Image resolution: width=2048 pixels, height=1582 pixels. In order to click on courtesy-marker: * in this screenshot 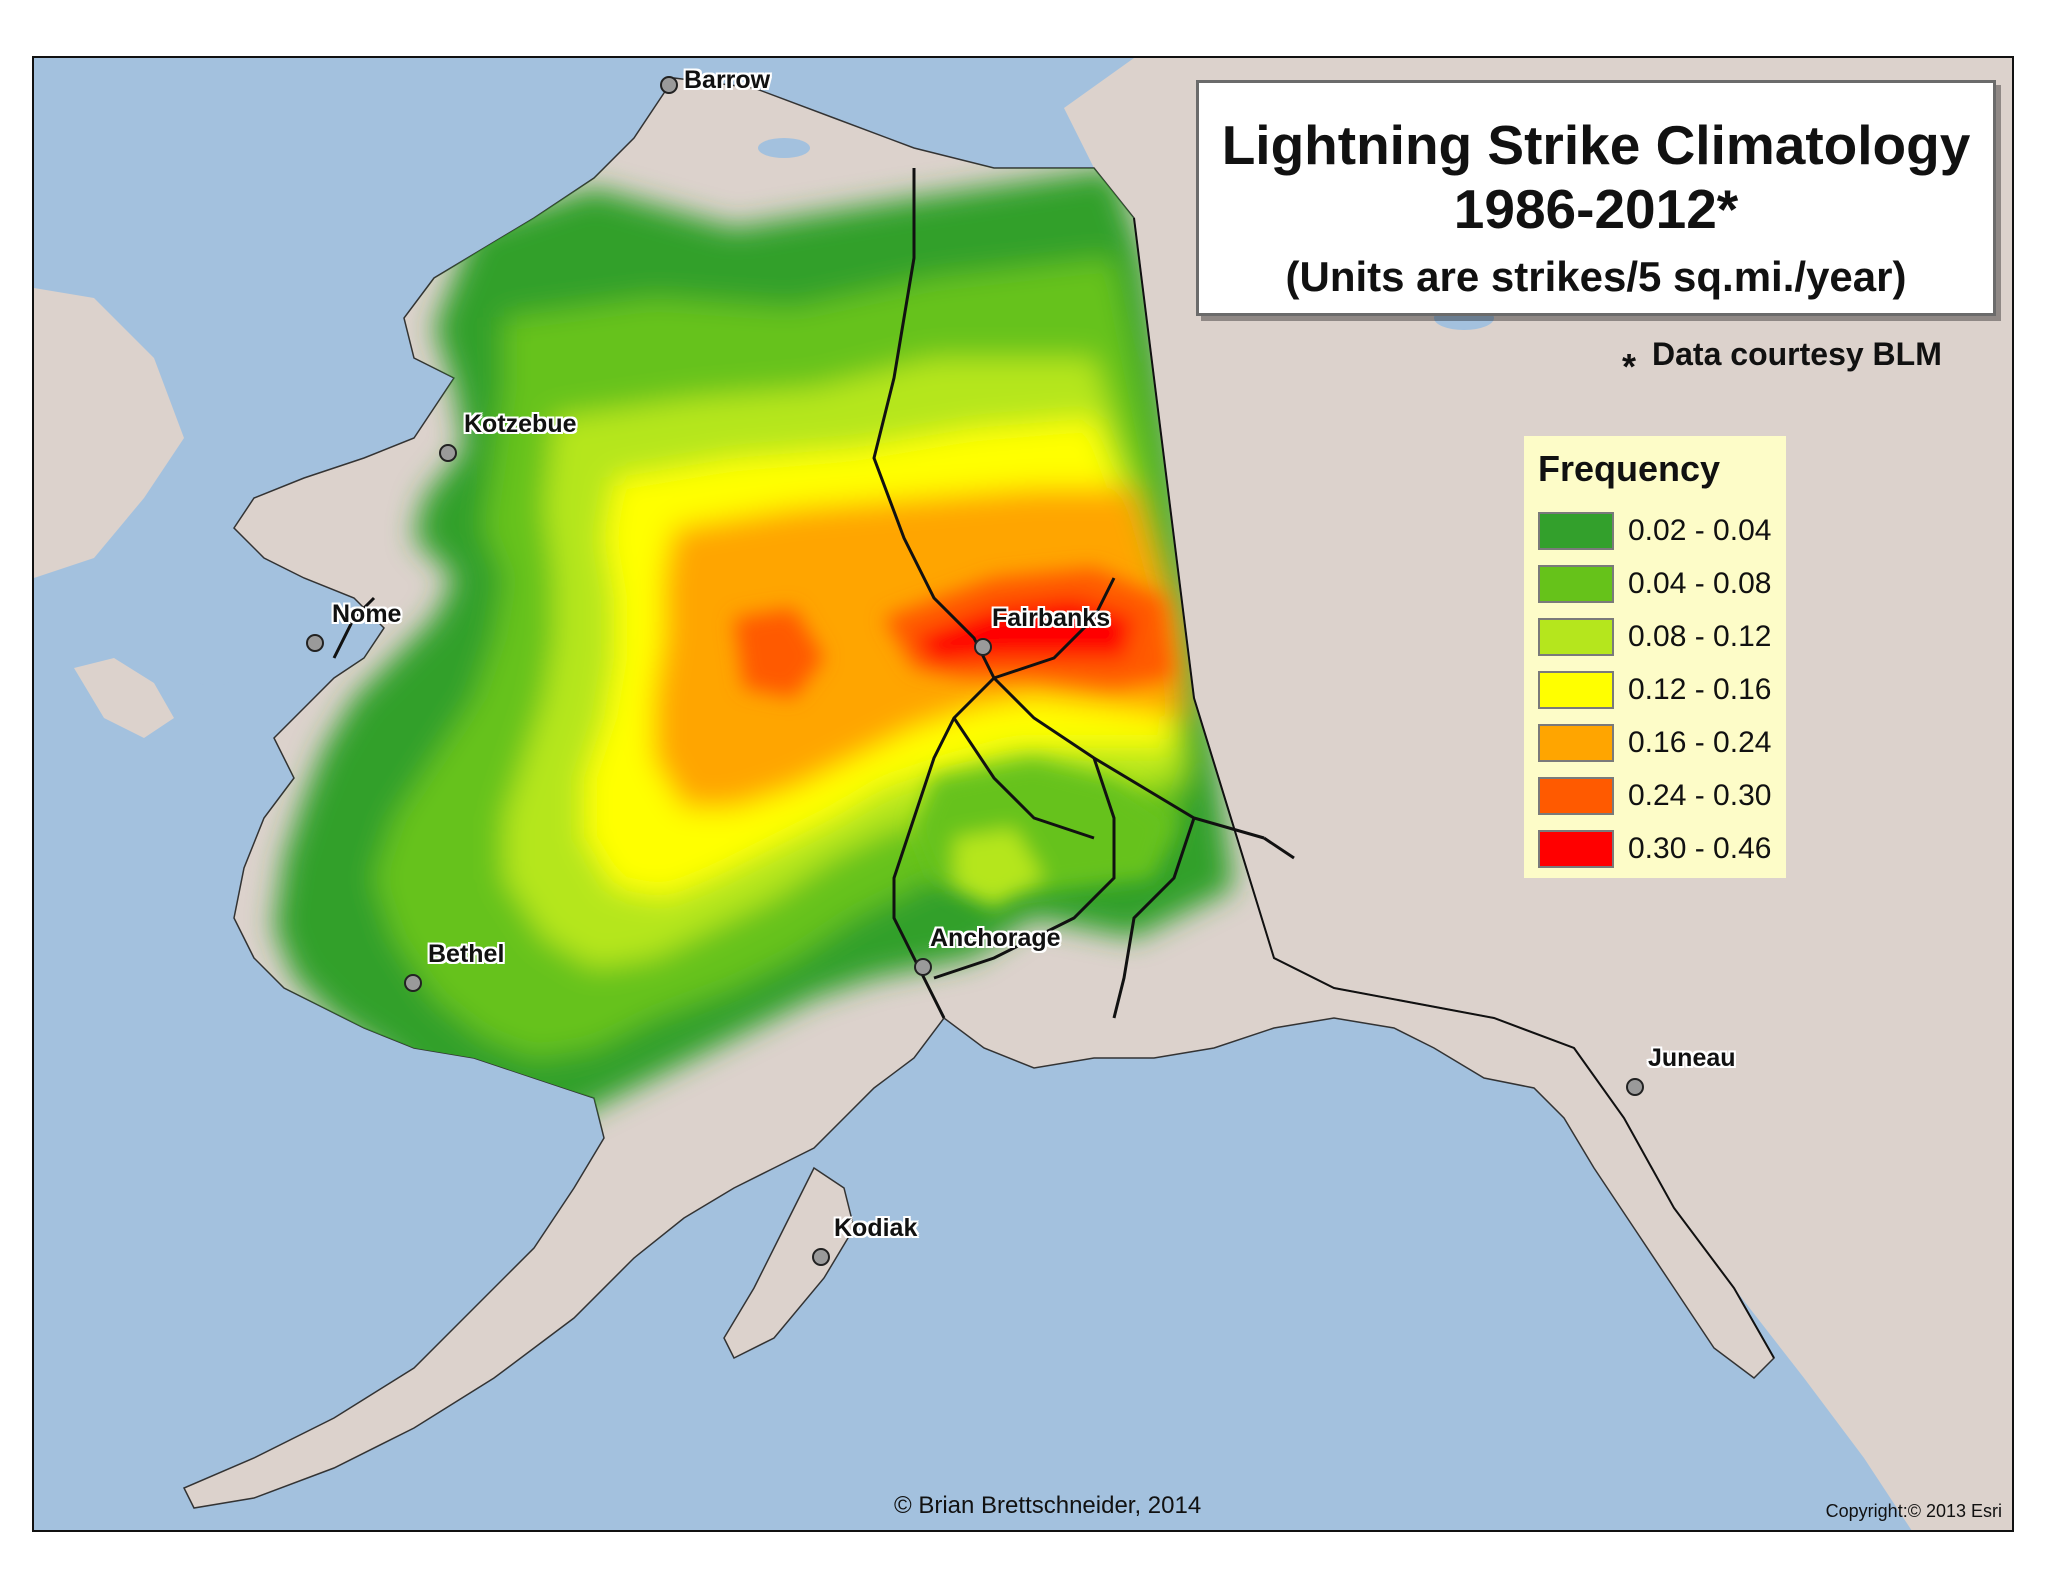, I will do `click(1629, 366)`.